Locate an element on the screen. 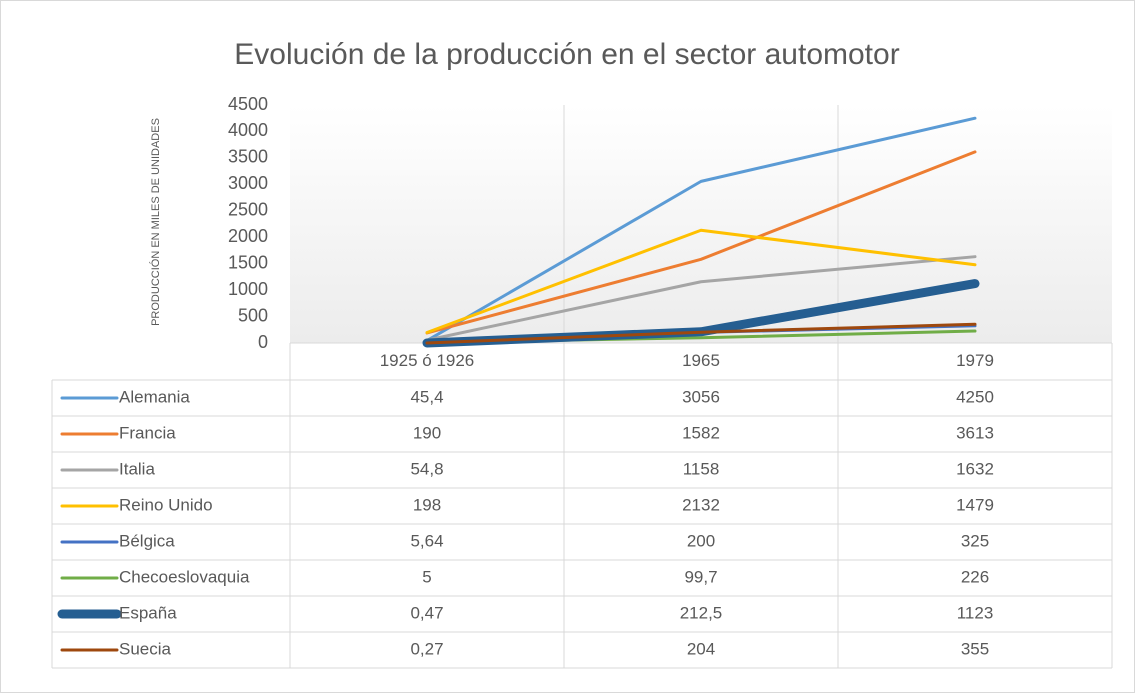 This screenshot has width=1135, height=693. table-cell: 2132 is located at coordinates (701, 504).